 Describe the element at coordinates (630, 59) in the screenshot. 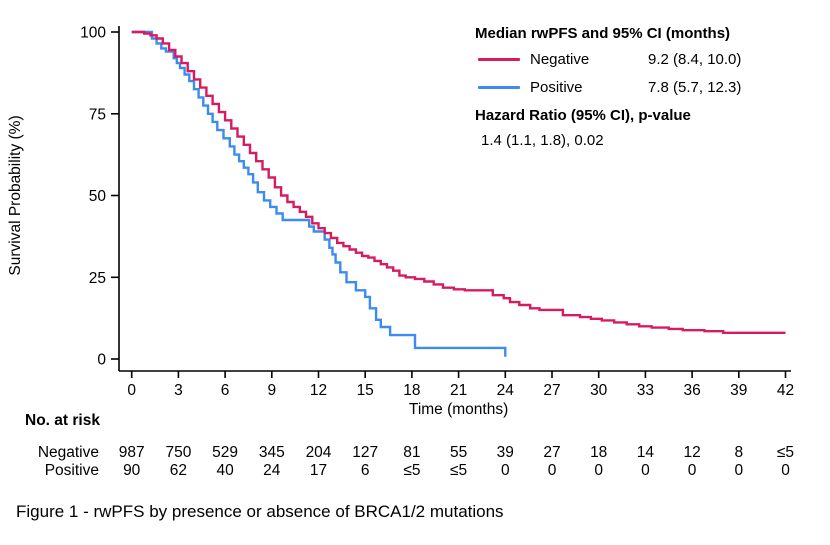

I see `legend-entry-negative: Negative 9.2 (8.4, 10.0)` at that location.